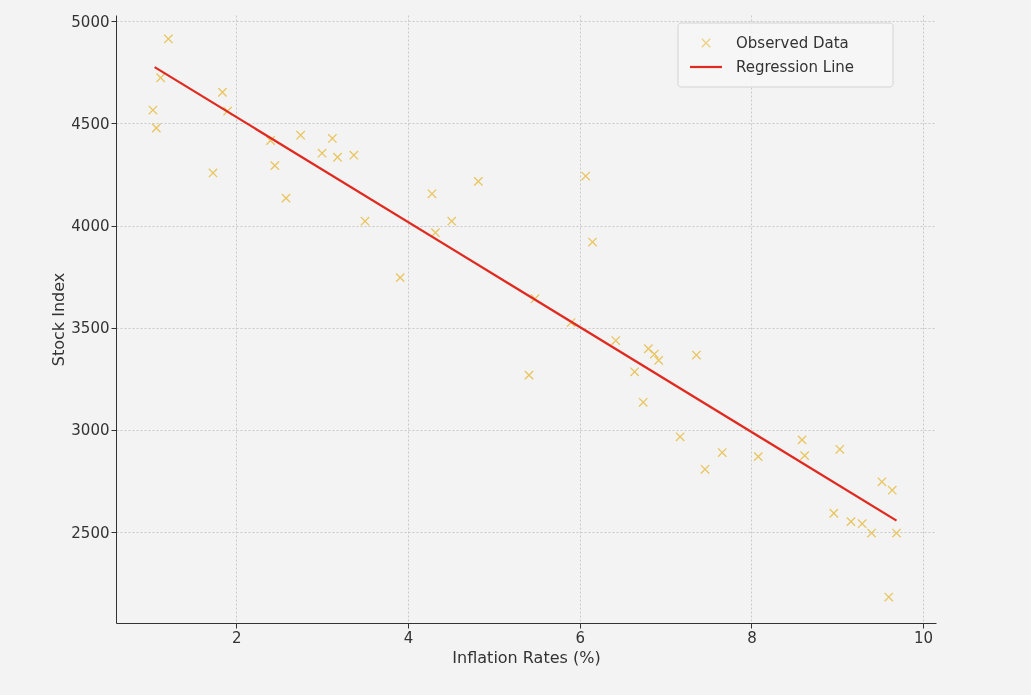  I want to click on y-tick-label: 5000, so click(90, 21).